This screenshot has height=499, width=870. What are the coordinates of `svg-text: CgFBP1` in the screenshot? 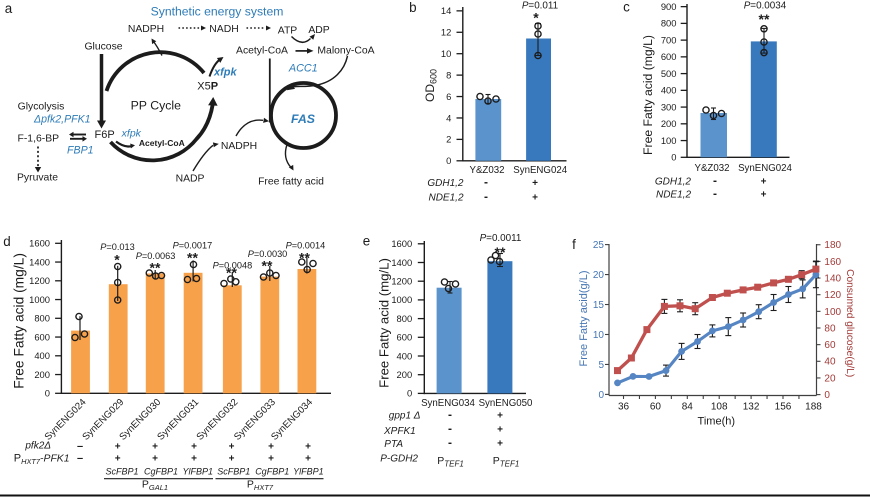 It's located at (161, 472).